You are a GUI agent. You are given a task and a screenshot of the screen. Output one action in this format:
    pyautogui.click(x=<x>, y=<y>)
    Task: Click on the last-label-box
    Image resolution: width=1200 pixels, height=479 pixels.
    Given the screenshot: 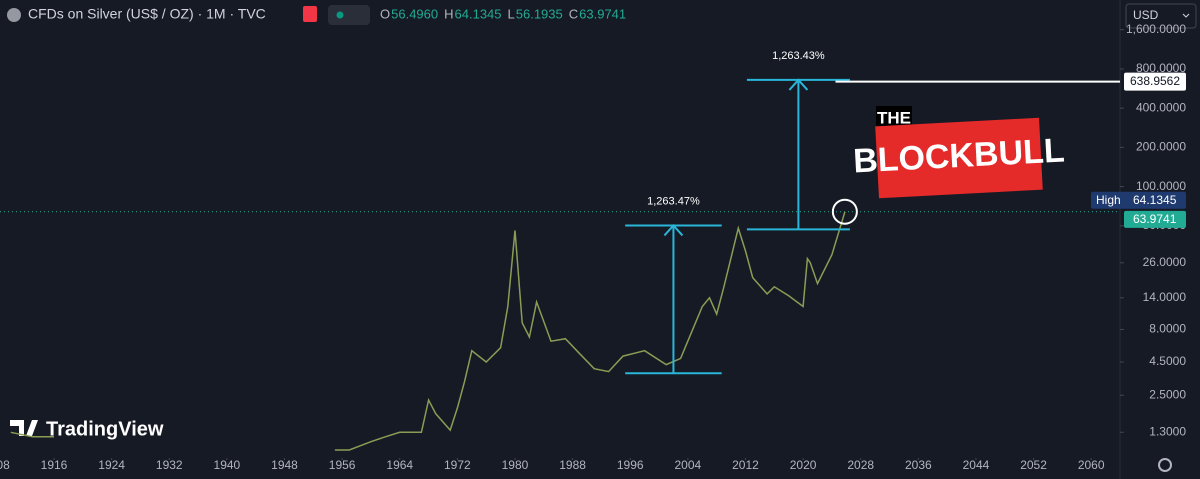 What is the action you would take?
    pyautogui.click(x=1155, y=219)
    